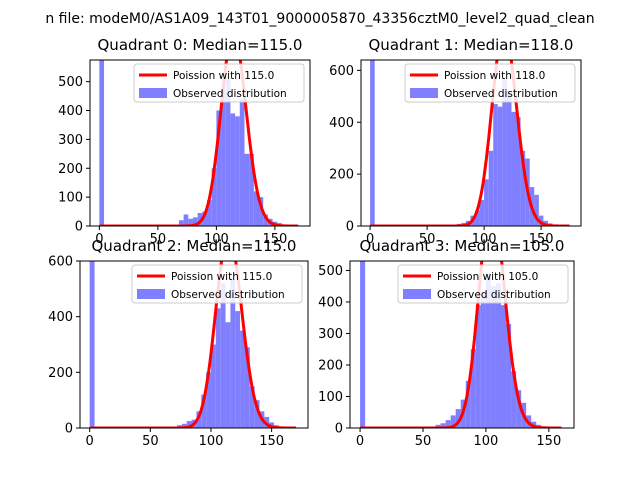  Describe the element at coordinates (223, 76) in the screenshot. I see `legend-label-poisson: Poission with 115.0` at that location.